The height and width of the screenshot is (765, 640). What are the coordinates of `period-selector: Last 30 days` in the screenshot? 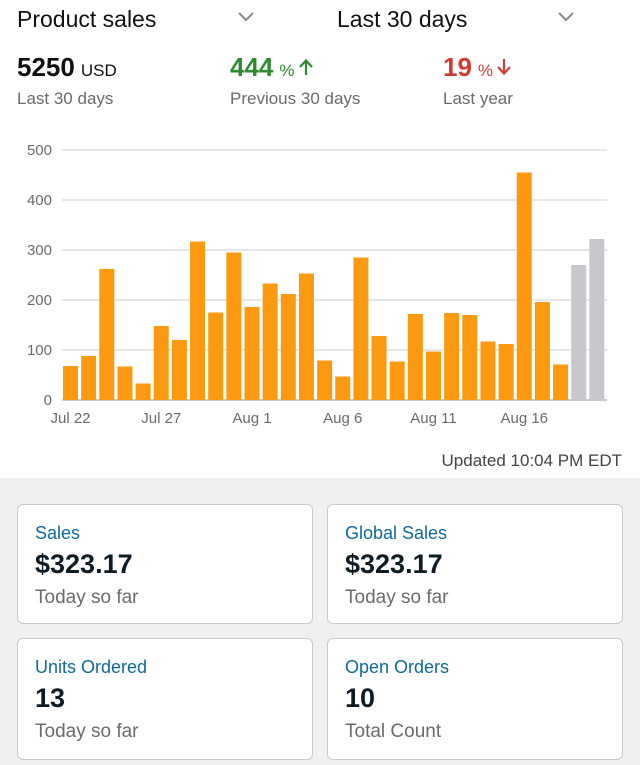 It's located at (402, 19).